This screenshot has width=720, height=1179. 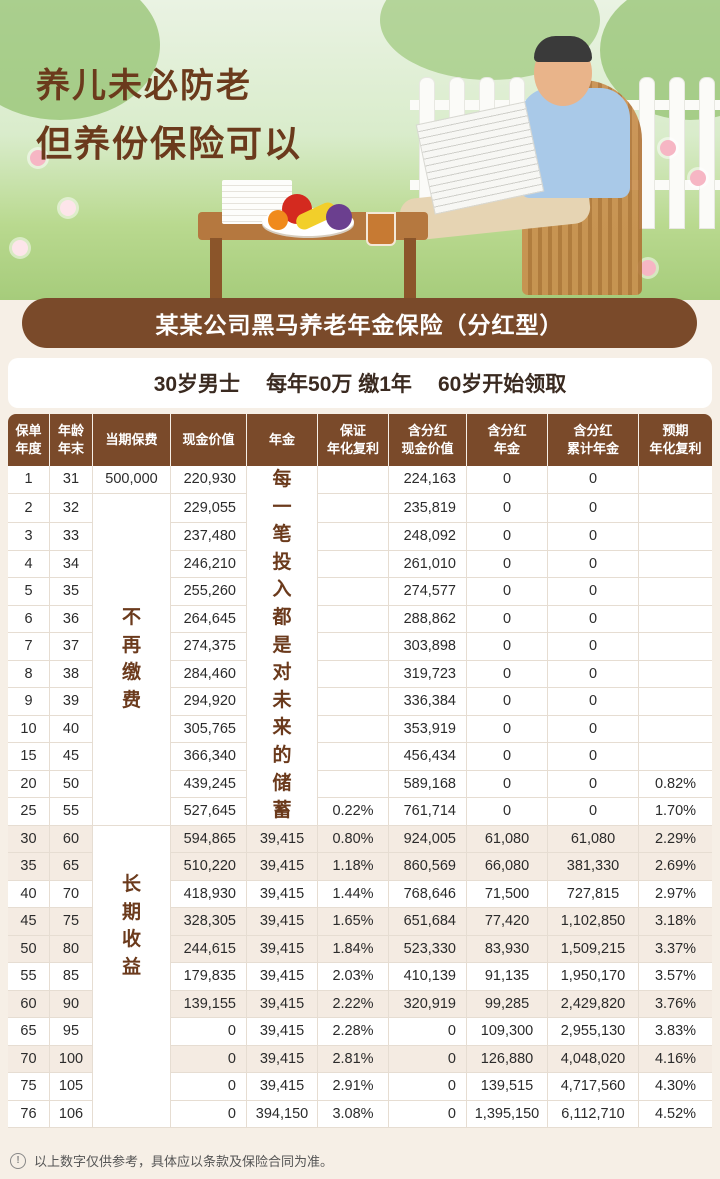 I want to click on table-cell: 139,155, so click(x=209, y=1004).